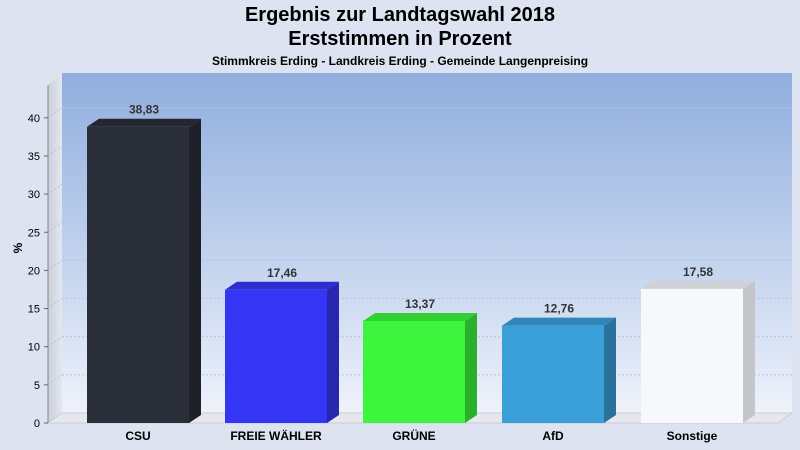  Describe the element at coordinates (553, 436) in the screenshot. I see `x-tick-label: AfD` at that location.